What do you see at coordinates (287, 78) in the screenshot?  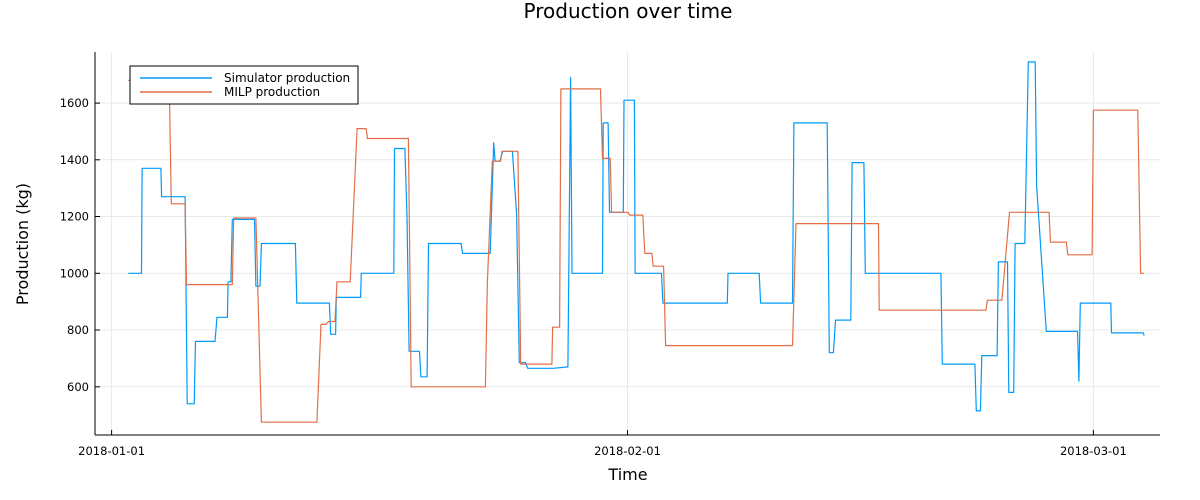 I see `legend-label-simulator: Simulator production` at bounding box center [287, 78].